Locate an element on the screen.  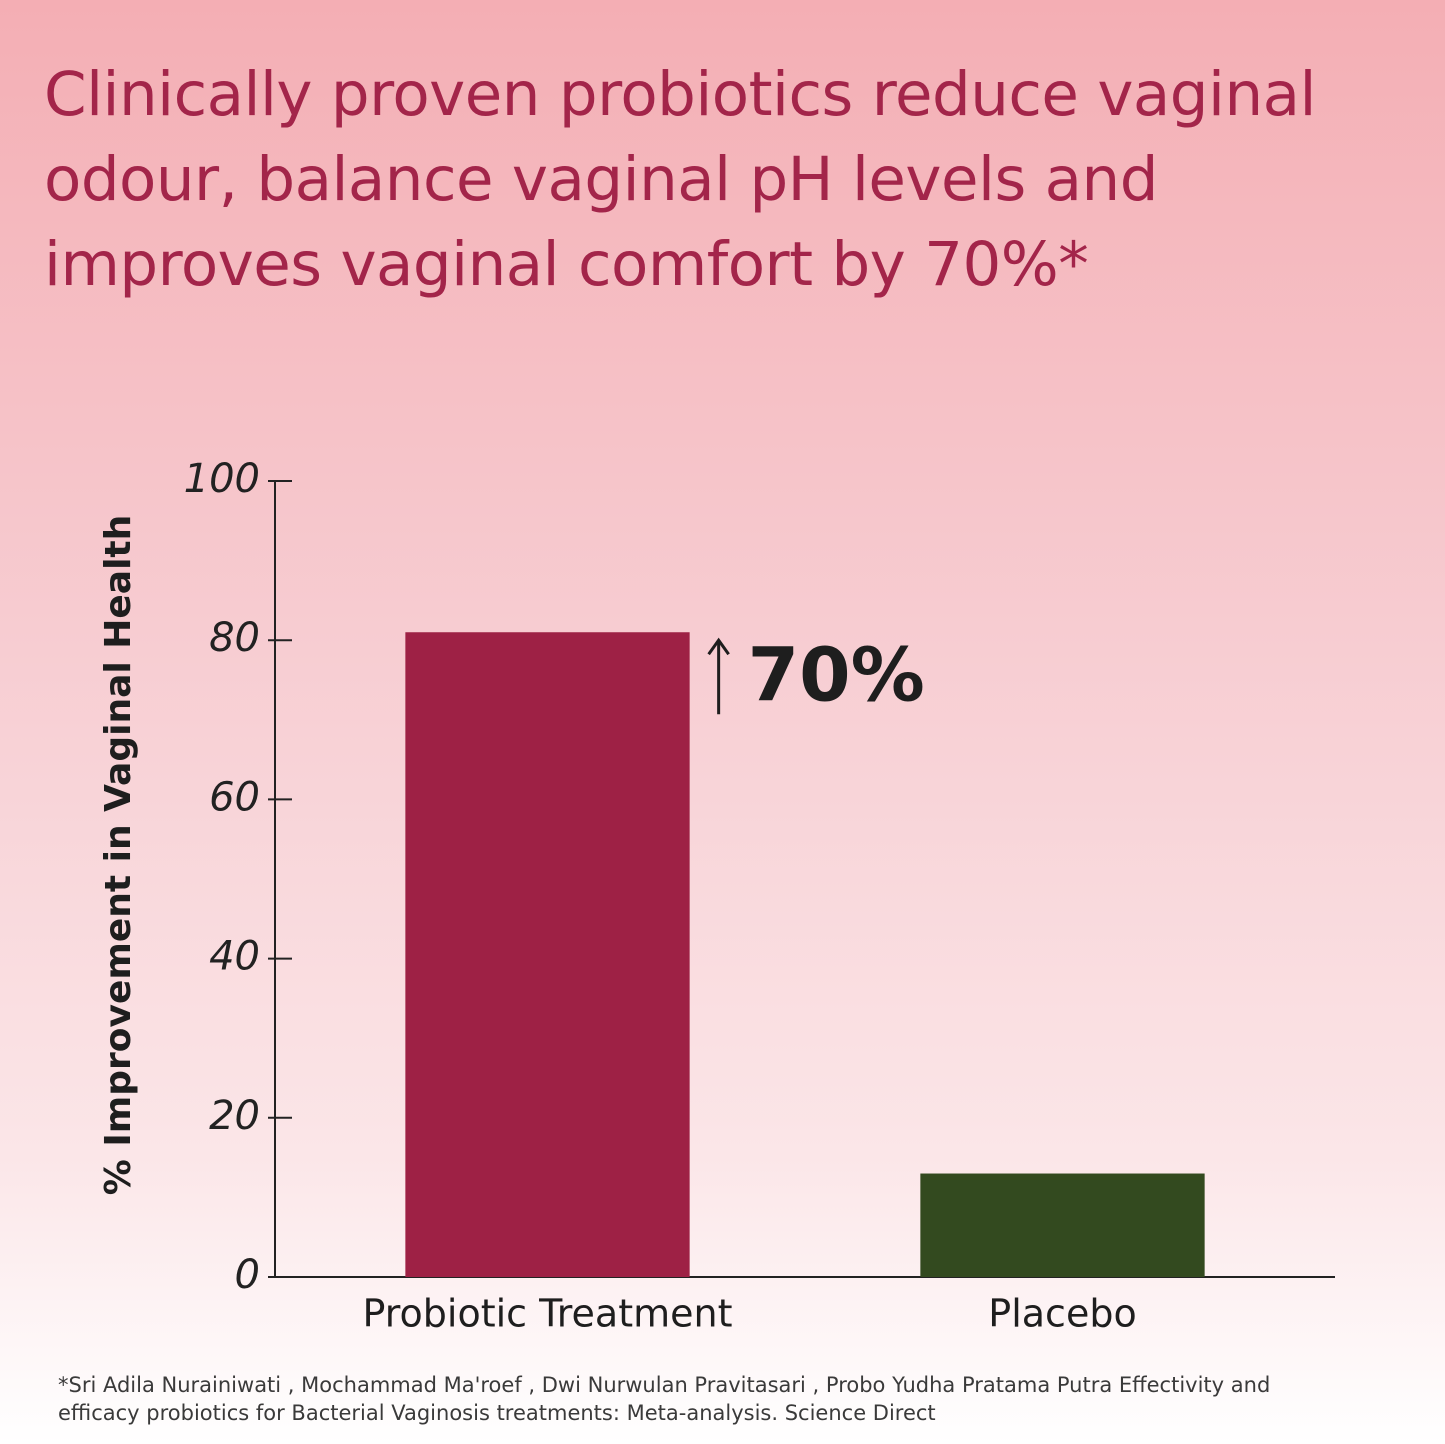
annotation: 70% is located at coordinates (836, 676).